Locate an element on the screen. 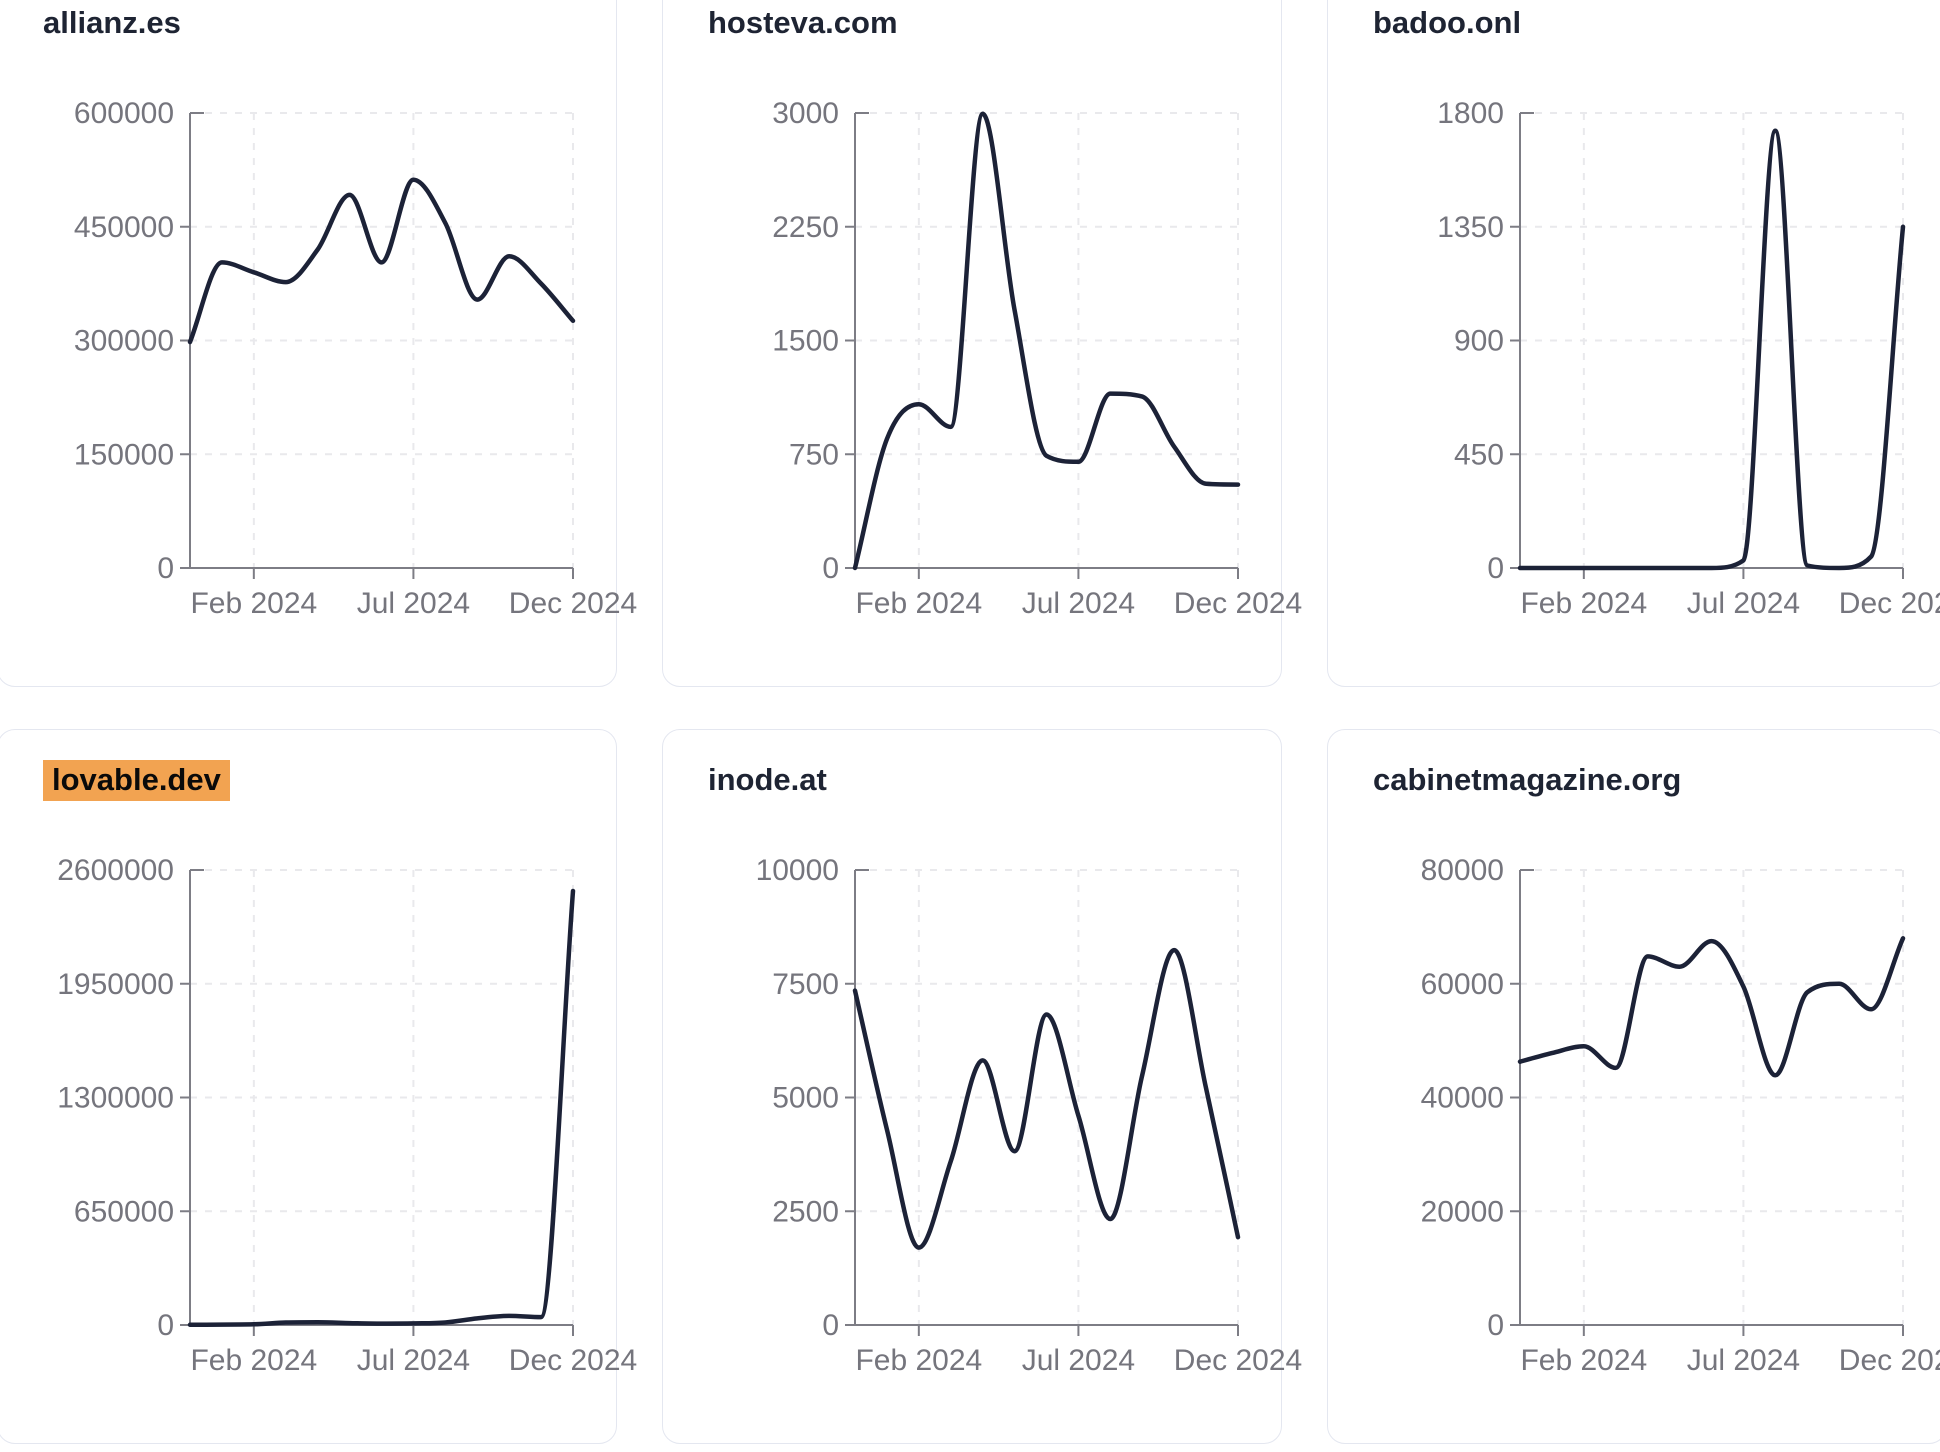 This screenshot has width=1940, height=1452. line-chart: 0 450 900 1350 1800 Feb 2024 Jul 2024 Dec 2024 is located at coordinates (1688, 358).